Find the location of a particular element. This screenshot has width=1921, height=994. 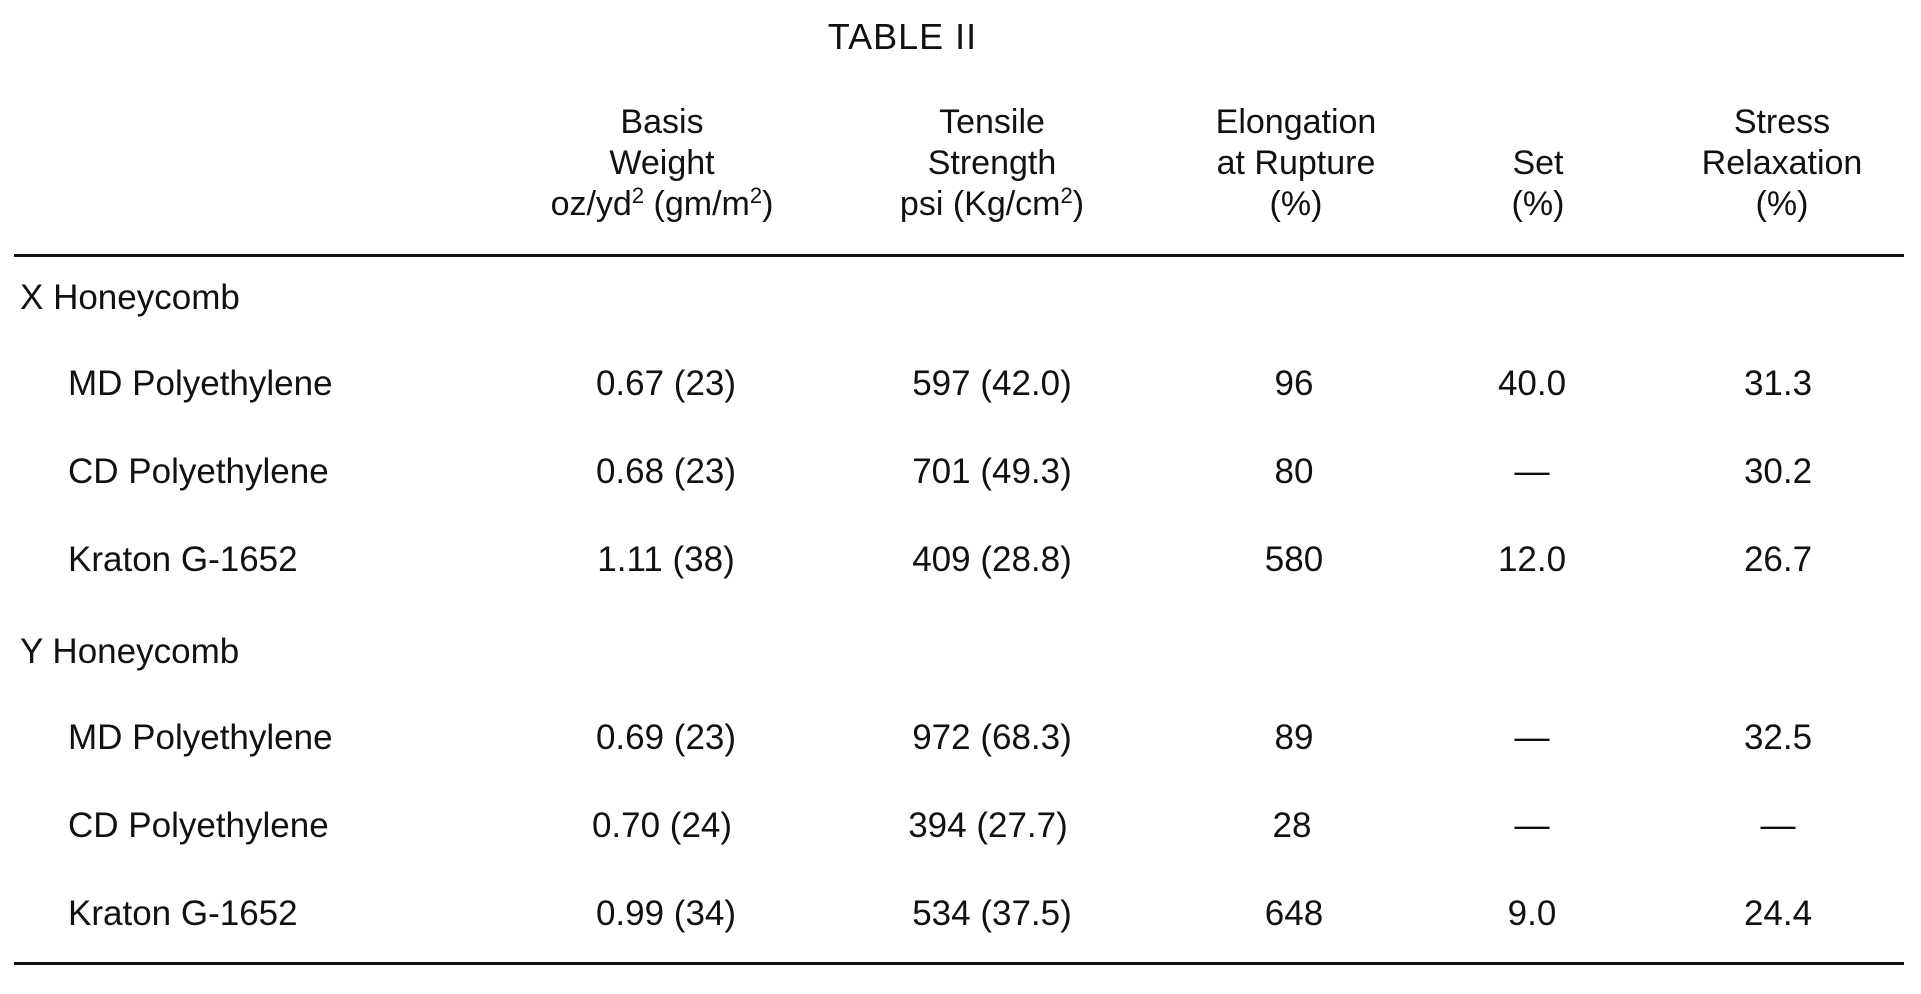

header-tensile-line1: Tensile is located at coordinates (992, 122).